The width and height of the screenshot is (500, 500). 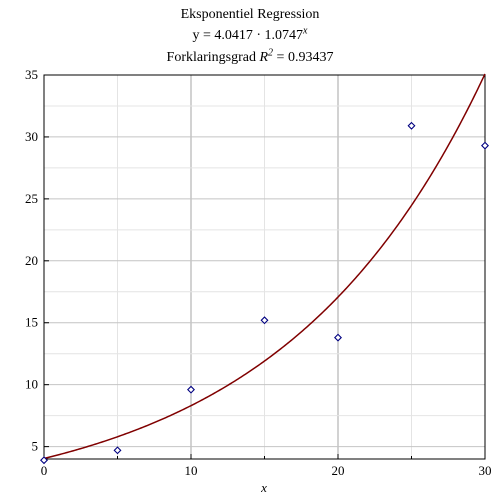 I want to click on r-squared-prefix: Forklaringsgrad, so click(x=213, y=57).